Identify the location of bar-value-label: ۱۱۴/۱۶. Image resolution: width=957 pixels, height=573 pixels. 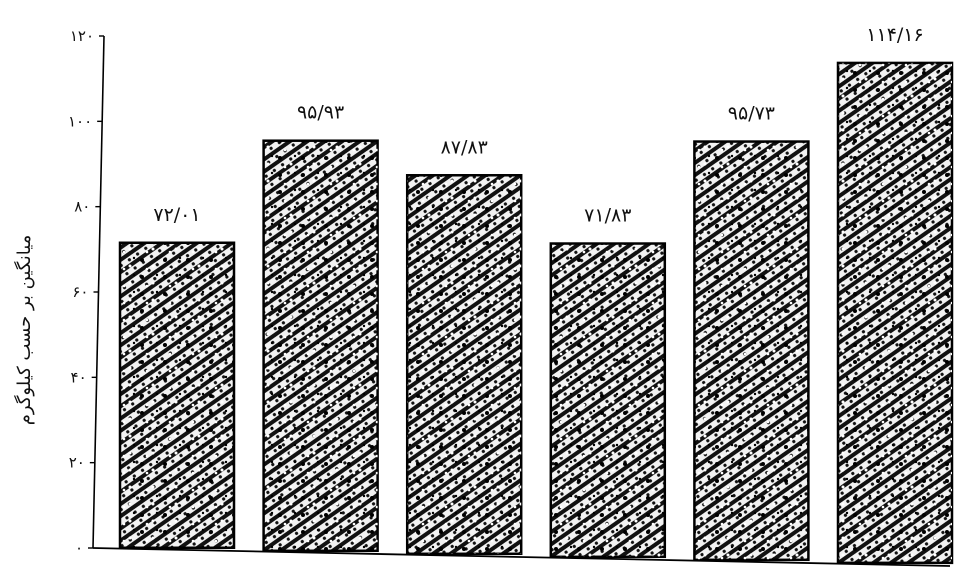
(894, 35).